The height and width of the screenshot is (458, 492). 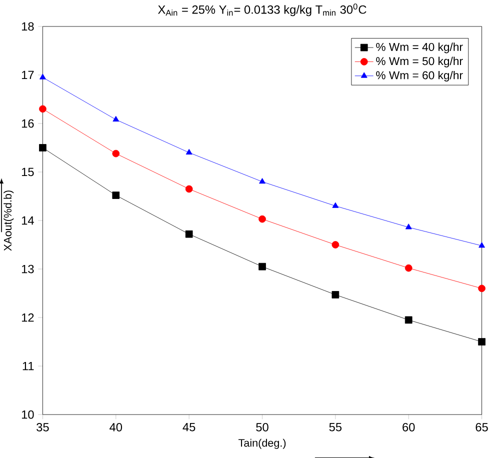 What do you see at coordinates (42, 427) in the screenshot?
I see `x-tick-label: 35` at bounding box center [42, 427].